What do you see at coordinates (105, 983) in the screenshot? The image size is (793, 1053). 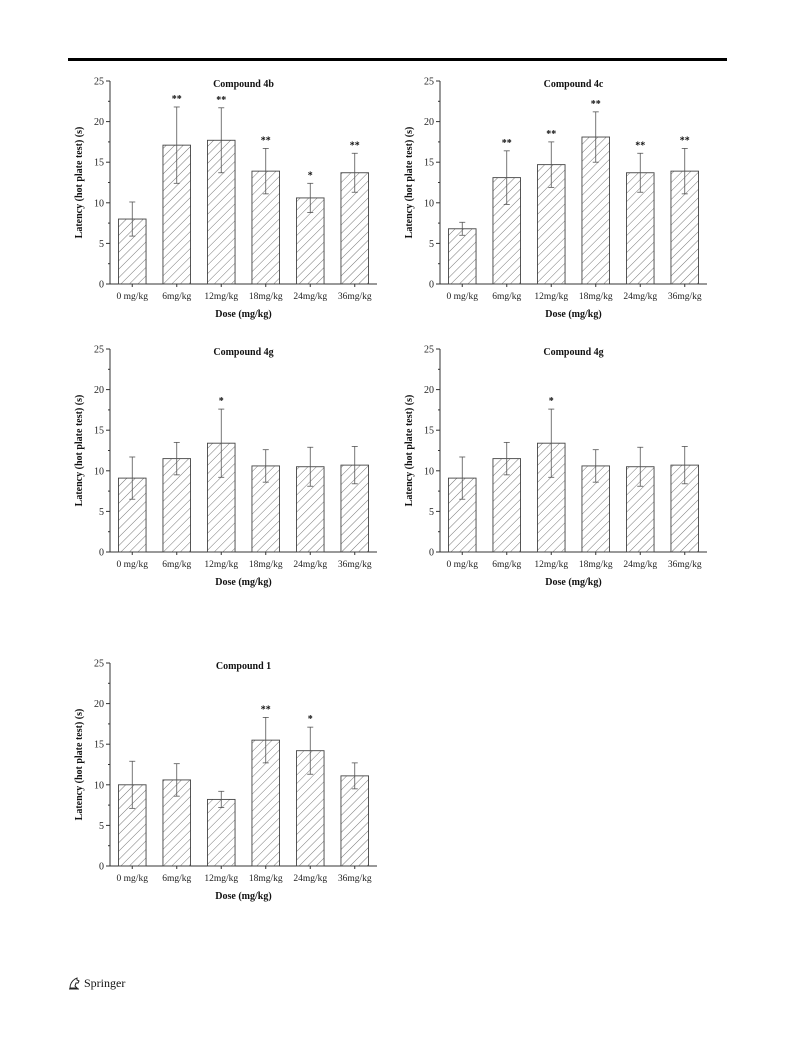 I see `publisher-name: Springer` at bounding box center [105, 983].